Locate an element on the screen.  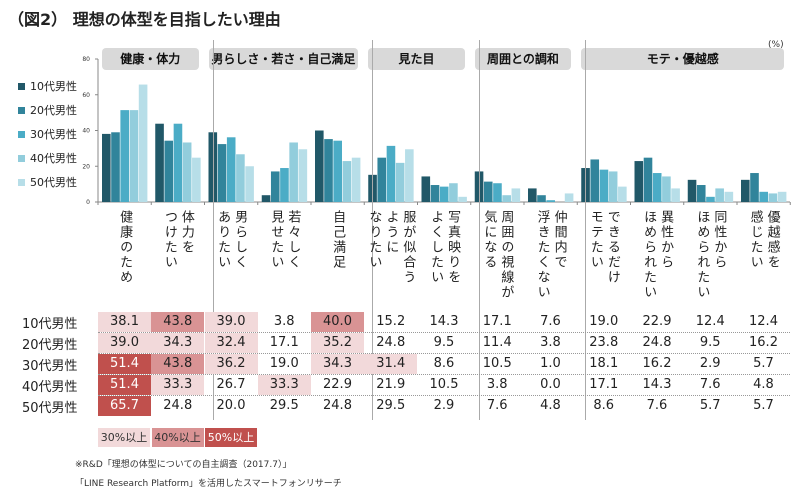
table-cell: 12.4 is located at coordinates (710, 321).